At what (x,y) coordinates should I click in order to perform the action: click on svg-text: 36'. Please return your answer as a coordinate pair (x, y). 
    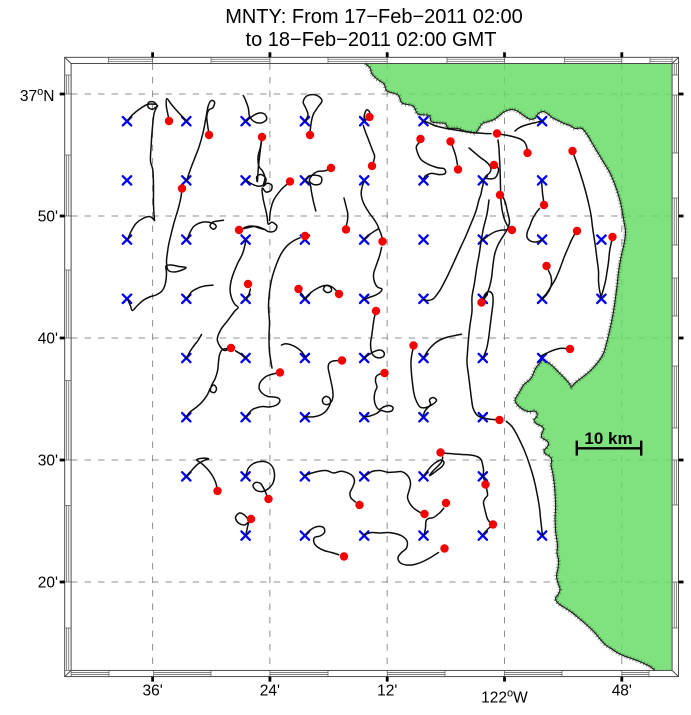
    Looking at the image, I should click on (152, 690).